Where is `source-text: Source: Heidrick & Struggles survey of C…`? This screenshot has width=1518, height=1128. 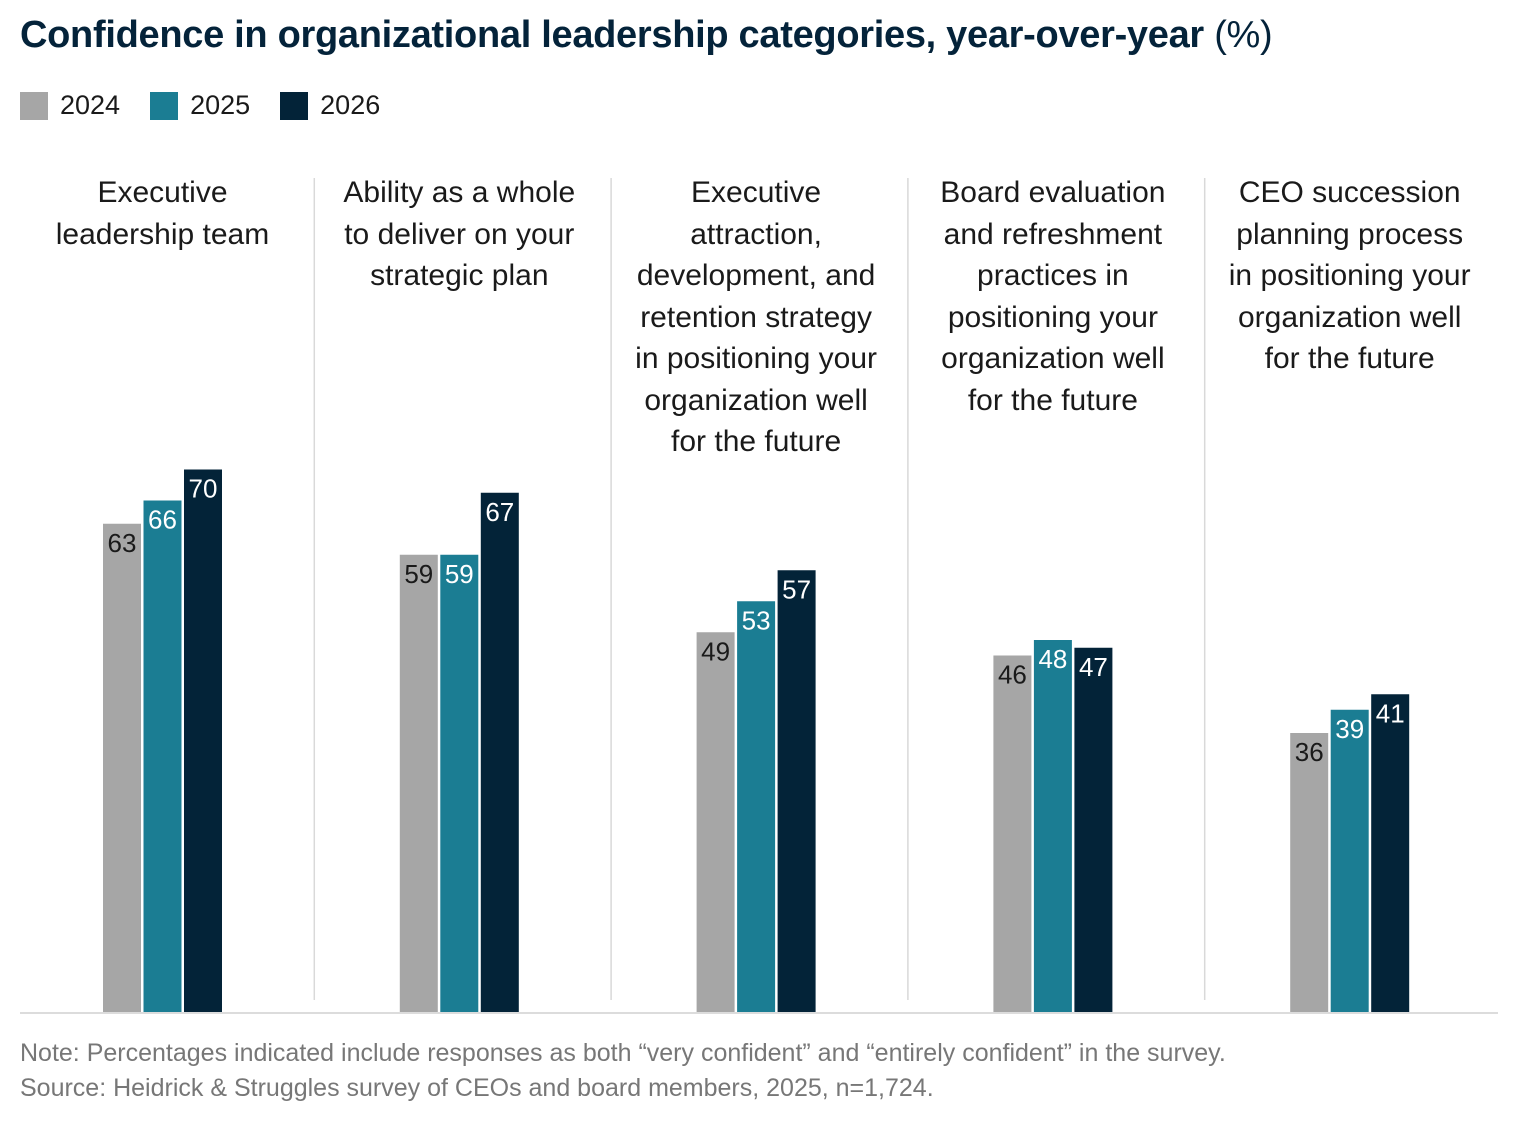
source-text: Source: Heidrick & Struggles survey of C… is located at coordinates (477, 1088).